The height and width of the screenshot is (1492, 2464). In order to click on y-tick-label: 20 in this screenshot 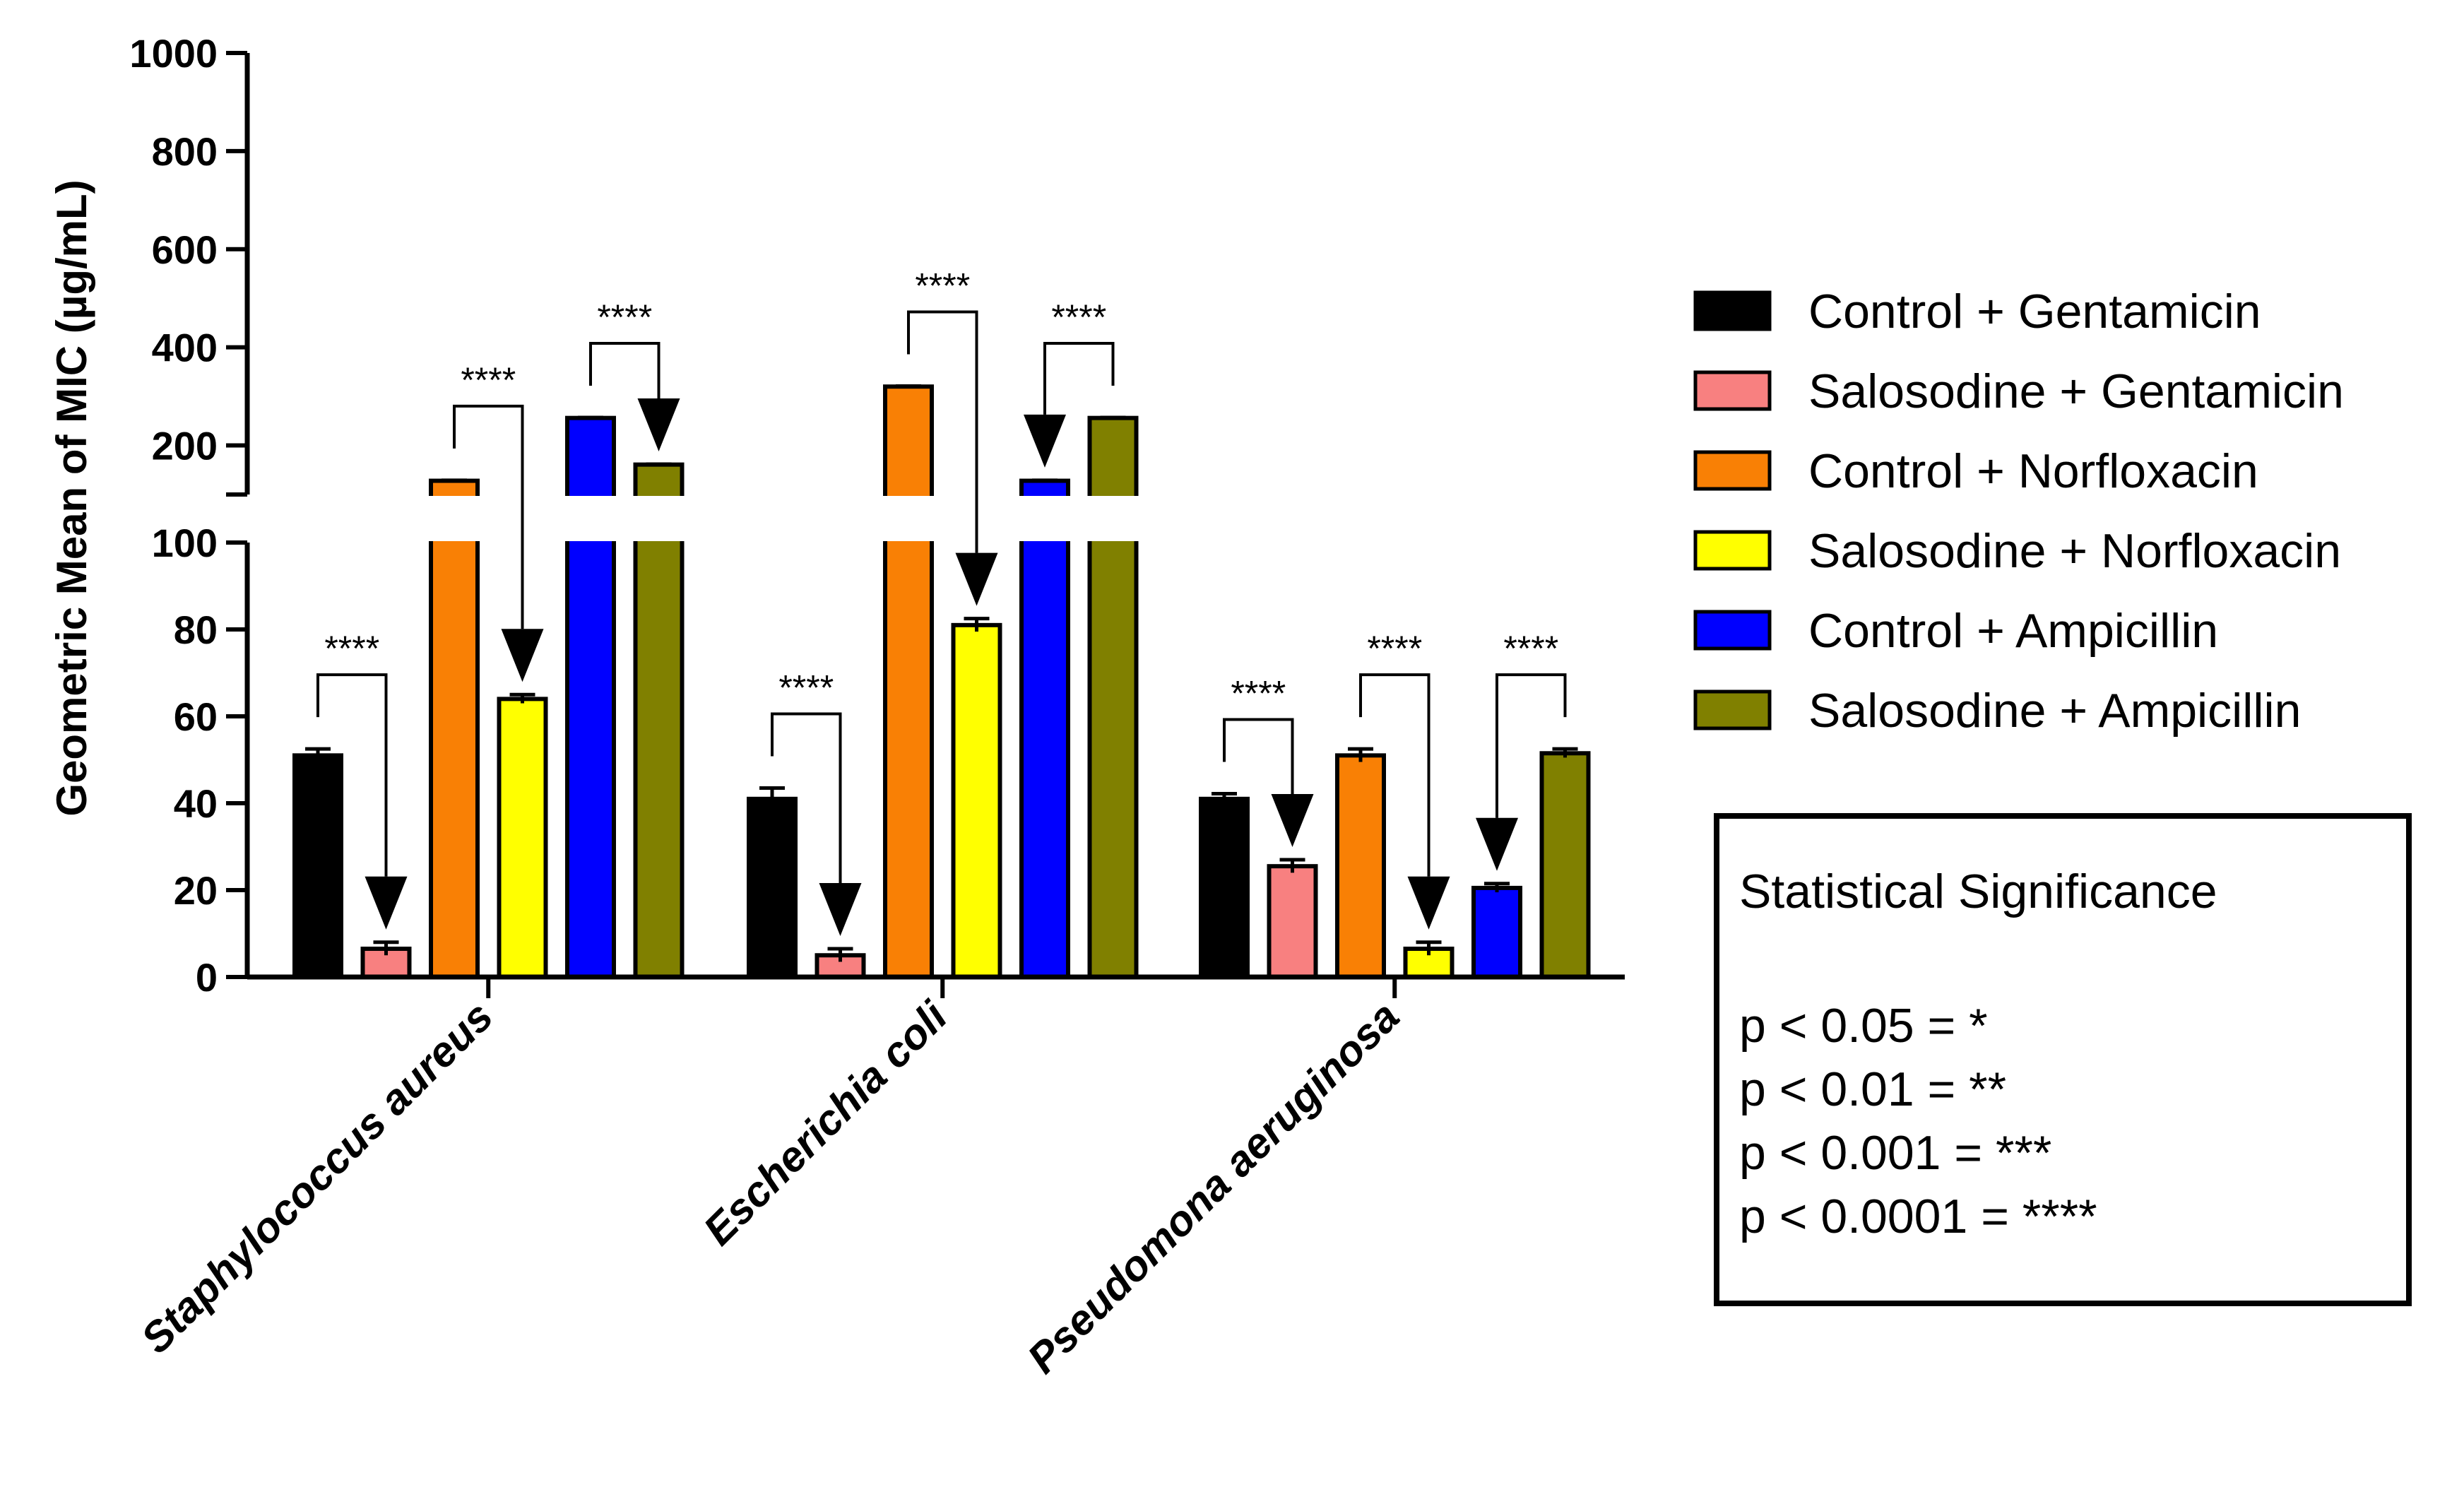, I will do `click(196, 890)`.